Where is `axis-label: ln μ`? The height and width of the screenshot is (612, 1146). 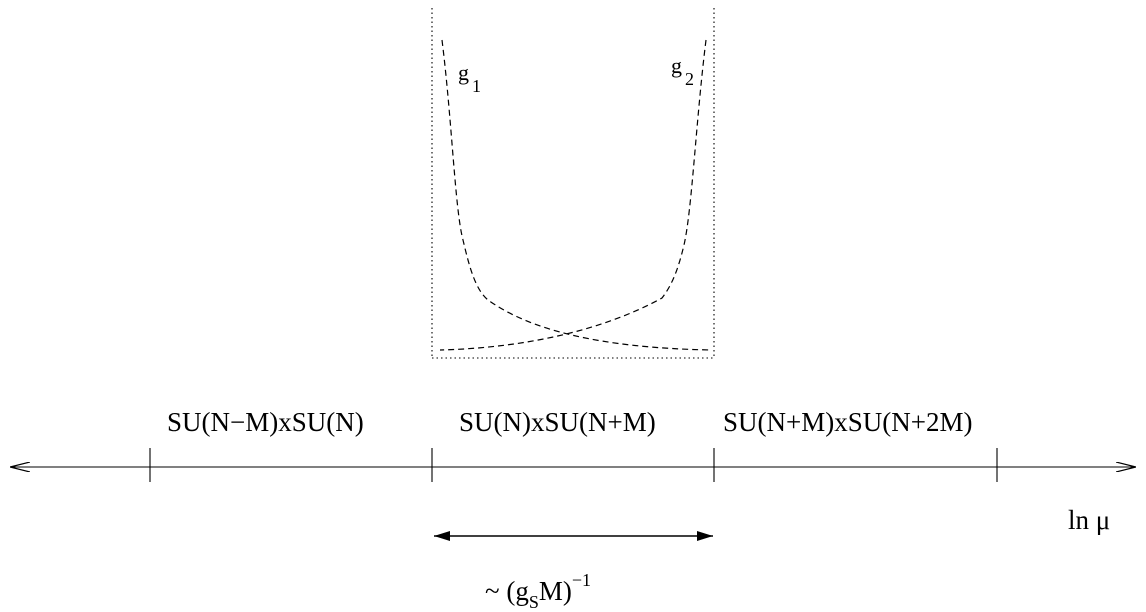
axis-label: ln μ is located at coordinates (1089, 520).